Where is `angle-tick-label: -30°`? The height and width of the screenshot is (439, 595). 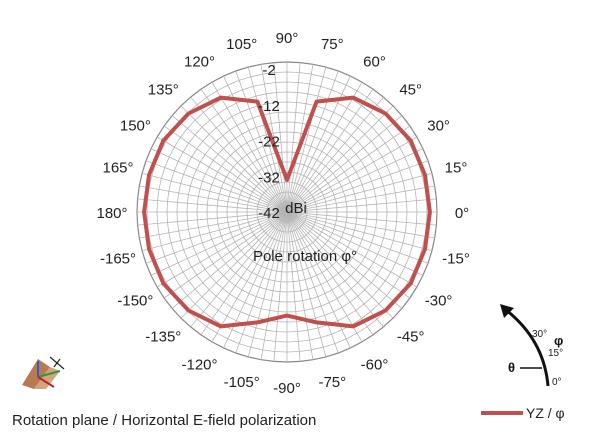 angle-tick-label: -30° is located at coordinates (439, 301).